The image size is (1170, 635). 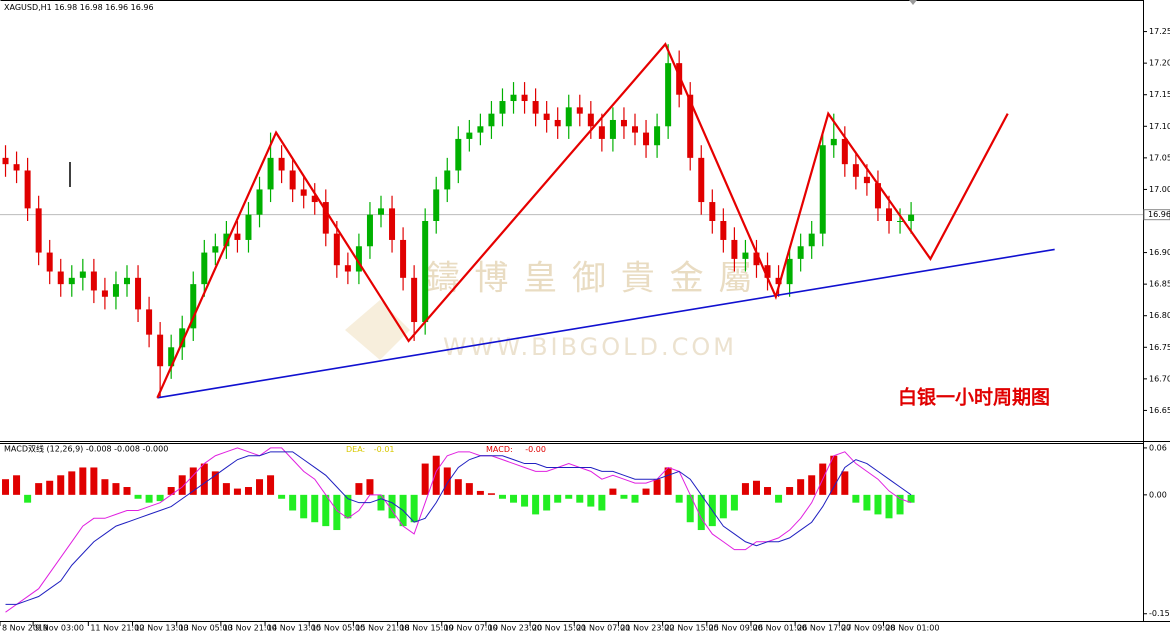 What do you see at coordinates (117, 628) in the screenshot?
I see `x-tick-label: 11 Nov 21:00` at bounding box center [117, 628].